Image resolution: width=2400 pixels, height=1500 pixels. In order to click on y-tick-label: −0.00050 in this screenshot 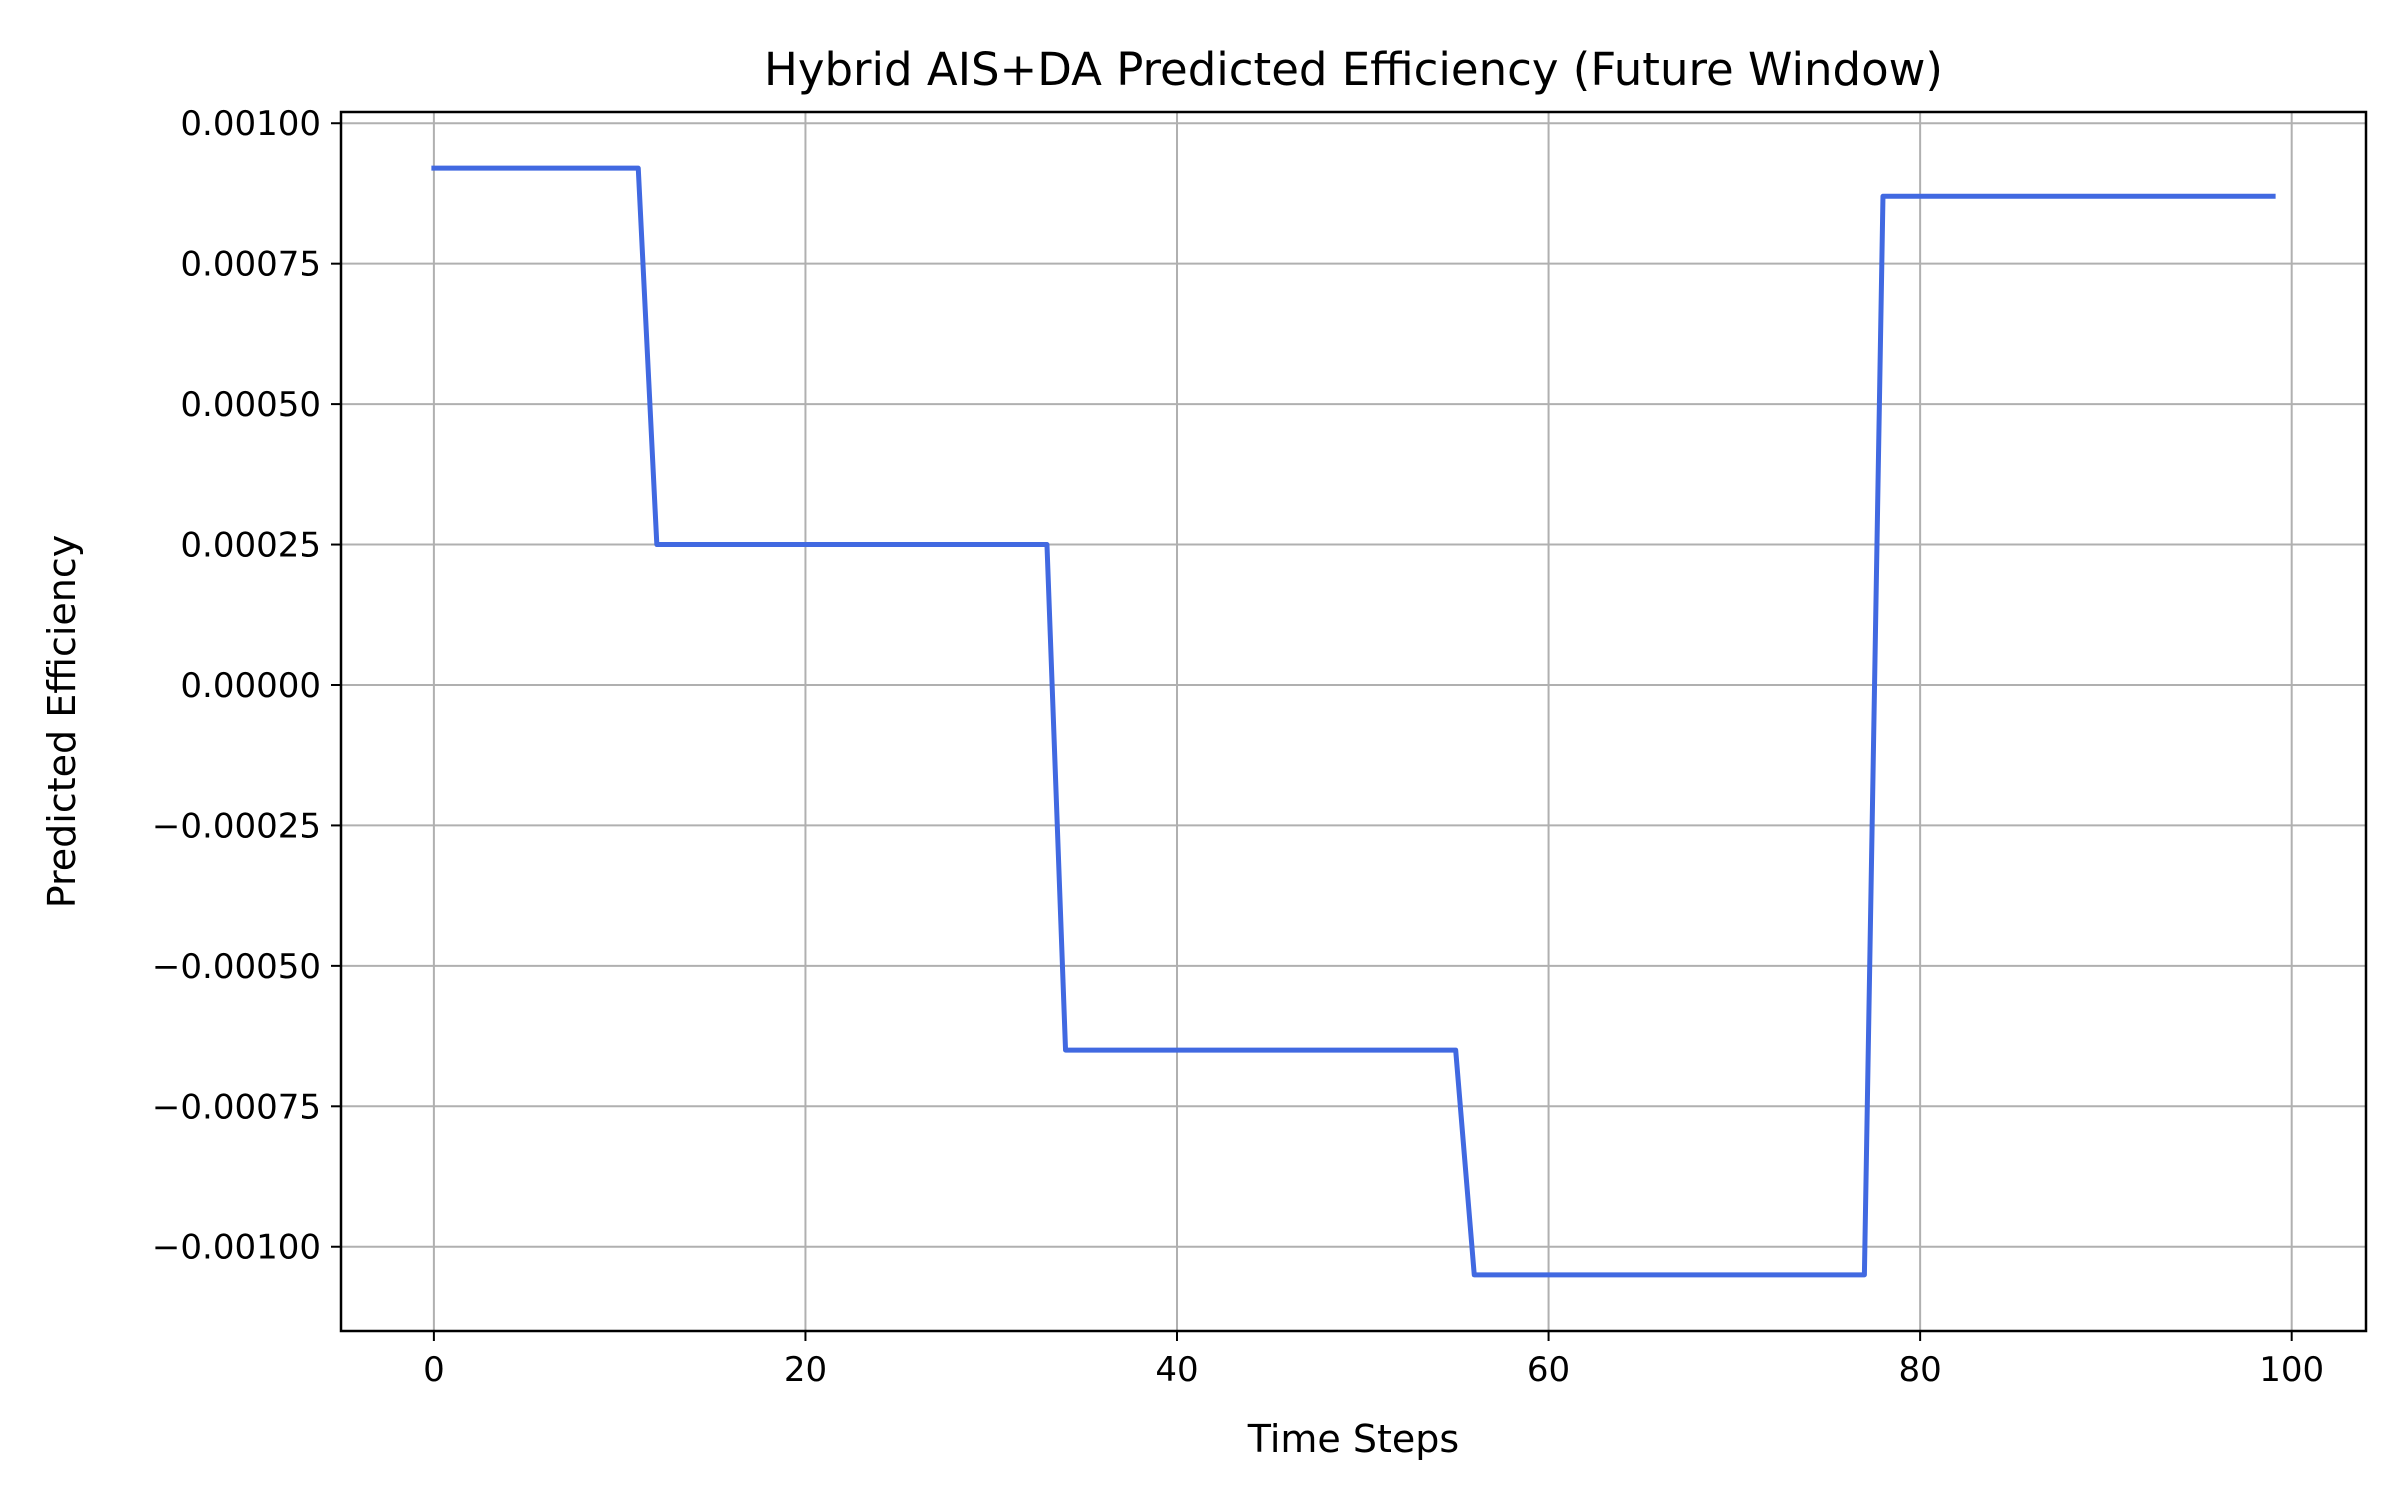, I will do `click(236, 967)`.